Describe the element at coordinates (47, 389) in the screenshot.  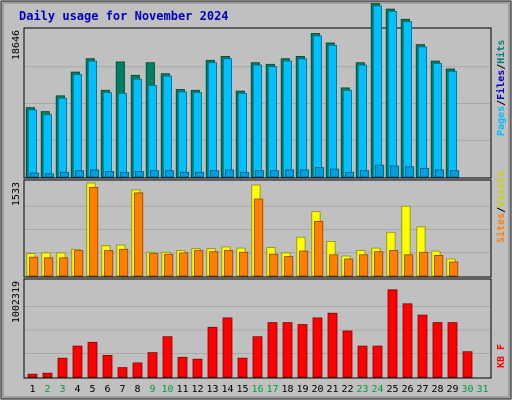
I see `x-tick-label: 2` at that location.